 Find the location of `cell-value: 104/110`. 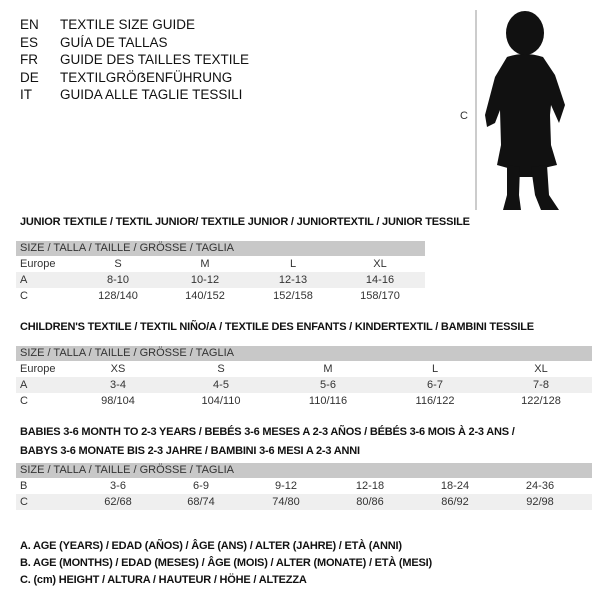

cell-value: 104/110 is located at coordinates (221, 401).